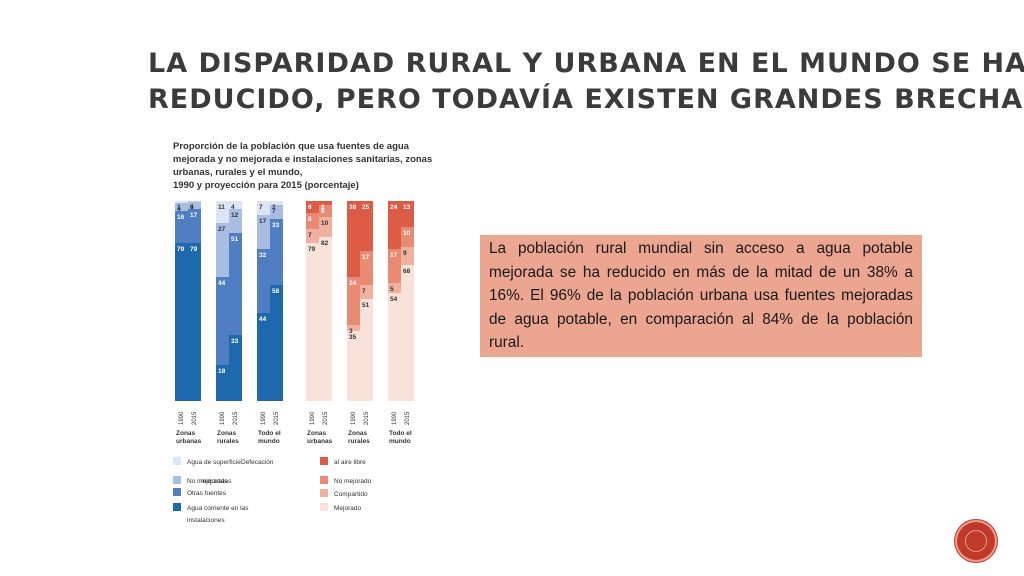 This screenshot has width=1024, height=576. Describe the element at coordinates (222, 229) in the screenshot. I see `data-label: 27` at that location.